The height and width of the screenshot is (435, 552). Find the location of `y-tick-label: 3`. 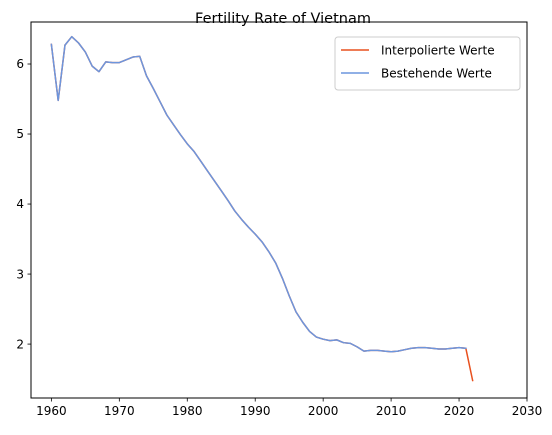

y-tick-label: 3 is located at coordinates (20, 274).